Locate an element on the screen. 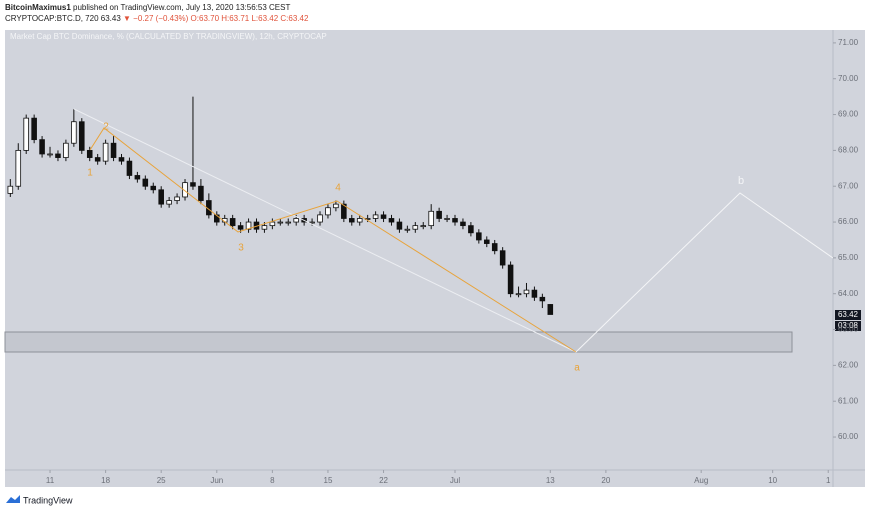 The width and height of the screenshot is (871, 514). wave-label: 1 is located at coordinates (90, 173).